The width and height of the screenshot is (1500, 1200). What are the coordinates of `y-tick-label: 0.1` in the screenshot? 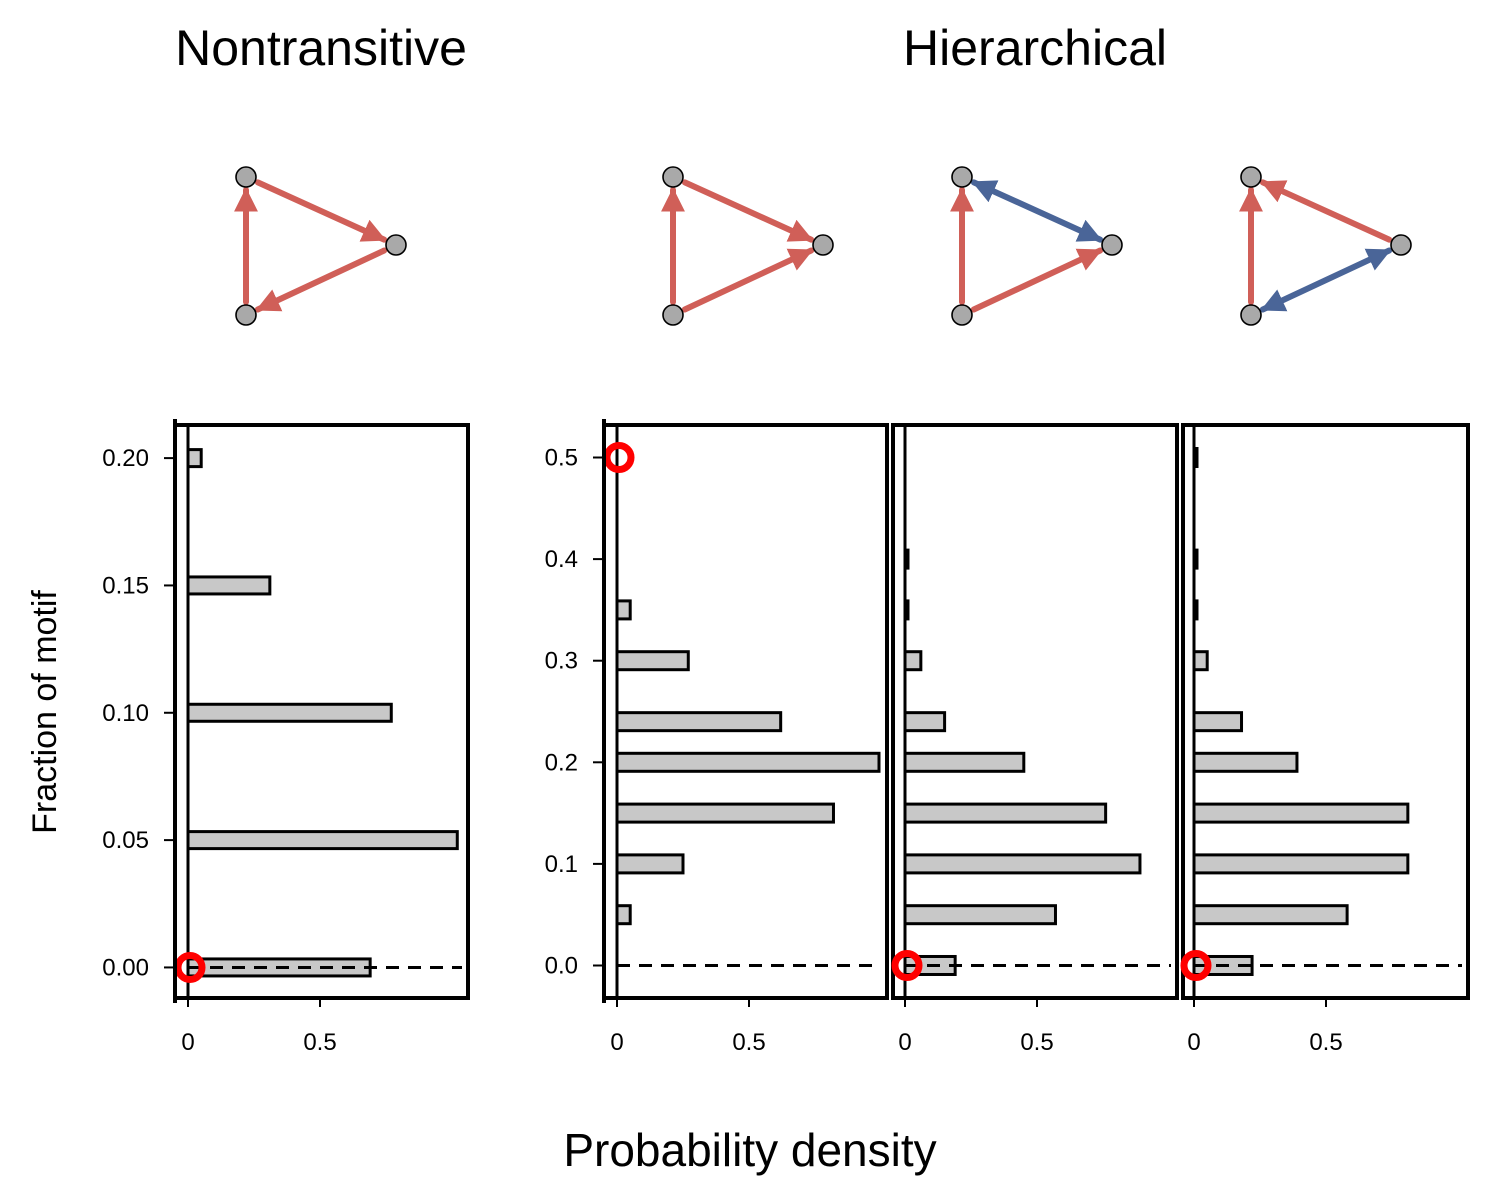 It's located at (561, 864).